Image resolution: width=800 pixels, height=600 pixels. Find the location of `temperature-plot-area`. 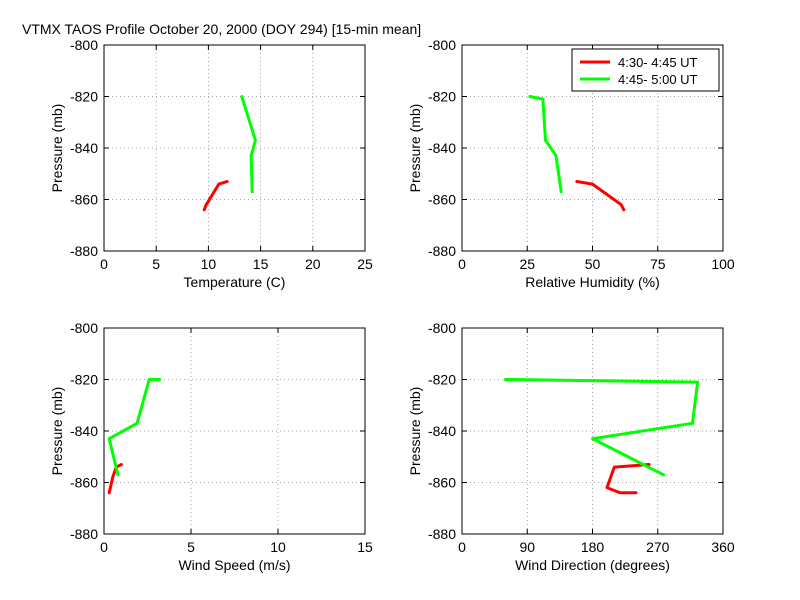

temperature-plot-area is located at coordinates (234, 148).